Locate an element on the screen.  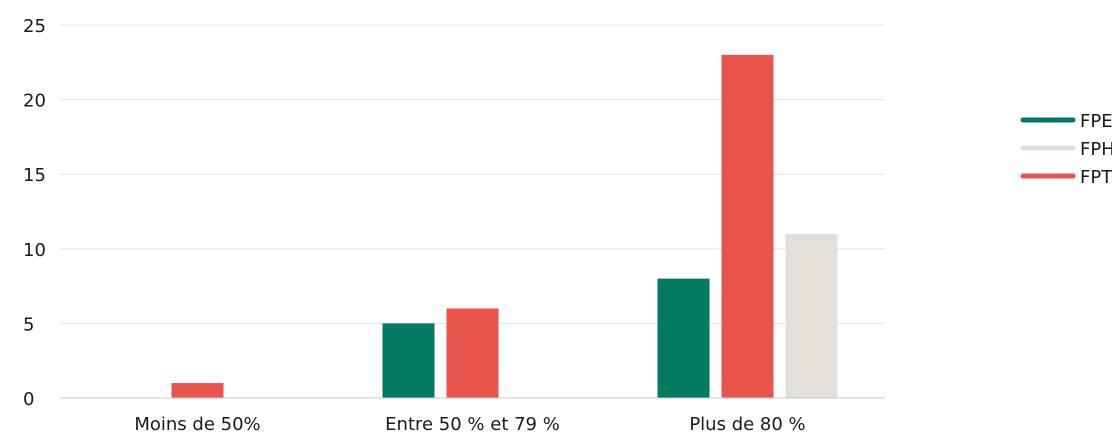
legend-label-fpe: FPE is located at coordinates (1096, 121).